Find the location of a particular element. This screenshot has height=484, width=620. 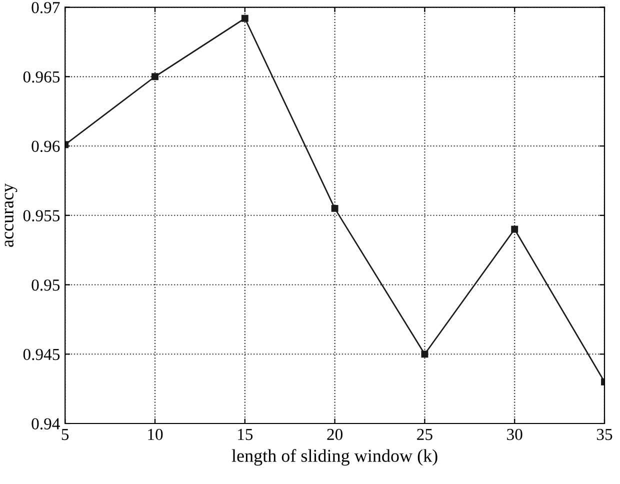

x-tick-label: 5 is located at coordinates (65, 434).